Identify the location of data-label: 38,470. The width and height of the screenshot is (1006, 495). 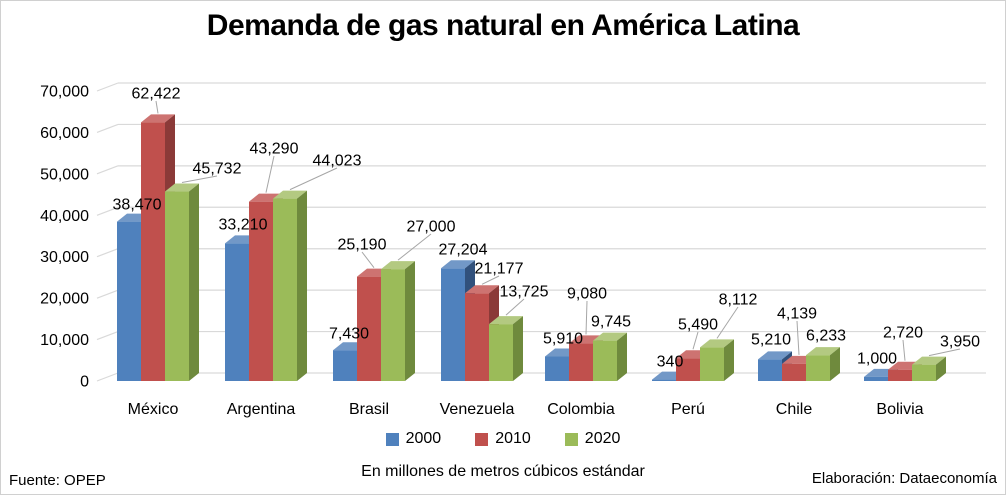
(137, 205).